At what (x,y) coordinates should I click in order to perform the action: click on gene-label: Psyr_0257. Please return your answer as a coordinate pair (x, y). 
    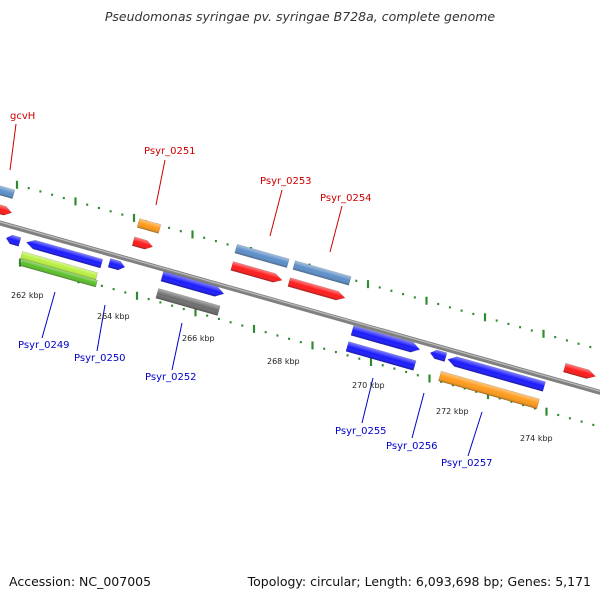
    Looking at the image, I should click on (467, 463).